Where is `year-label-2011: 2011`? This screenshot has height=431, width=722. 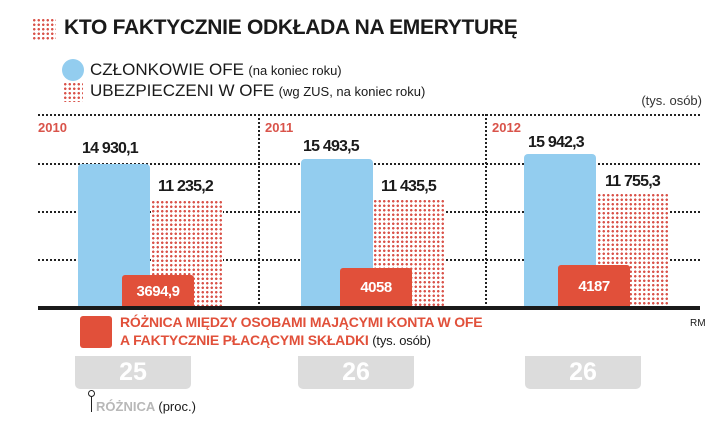 year-label-2011: 2011 is located at coordinates (279, 127).